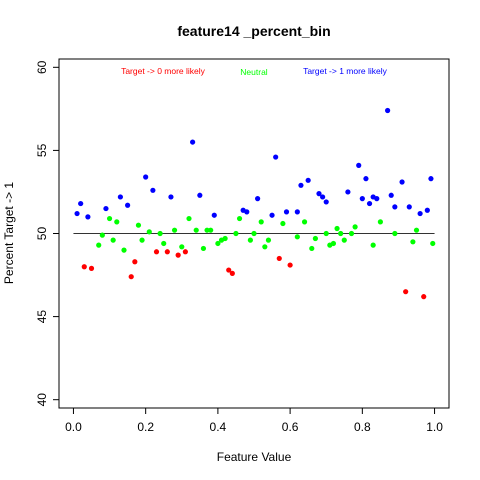 The image size is (480, 480). What do you see at coordinates (42, 67) in the screenshot?
I see `y-tick-label: 60` at bounding box center [42, 67].